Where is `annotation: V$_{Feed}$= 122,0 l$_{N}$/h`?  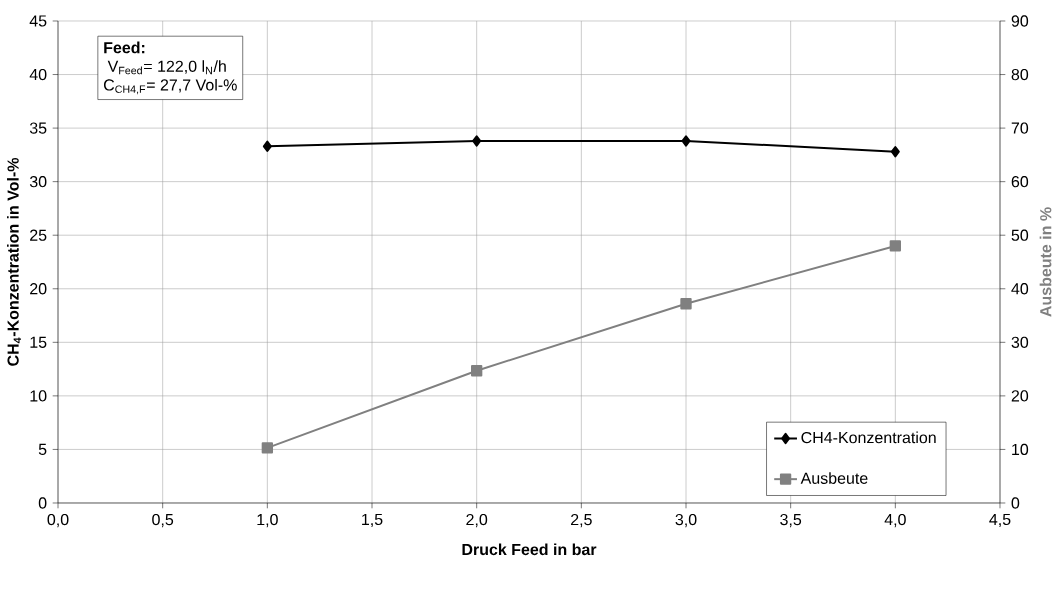 annotation: V$_{Feed}$= 122,0 l$_{N}$/h is located at coordinates (166, 67).